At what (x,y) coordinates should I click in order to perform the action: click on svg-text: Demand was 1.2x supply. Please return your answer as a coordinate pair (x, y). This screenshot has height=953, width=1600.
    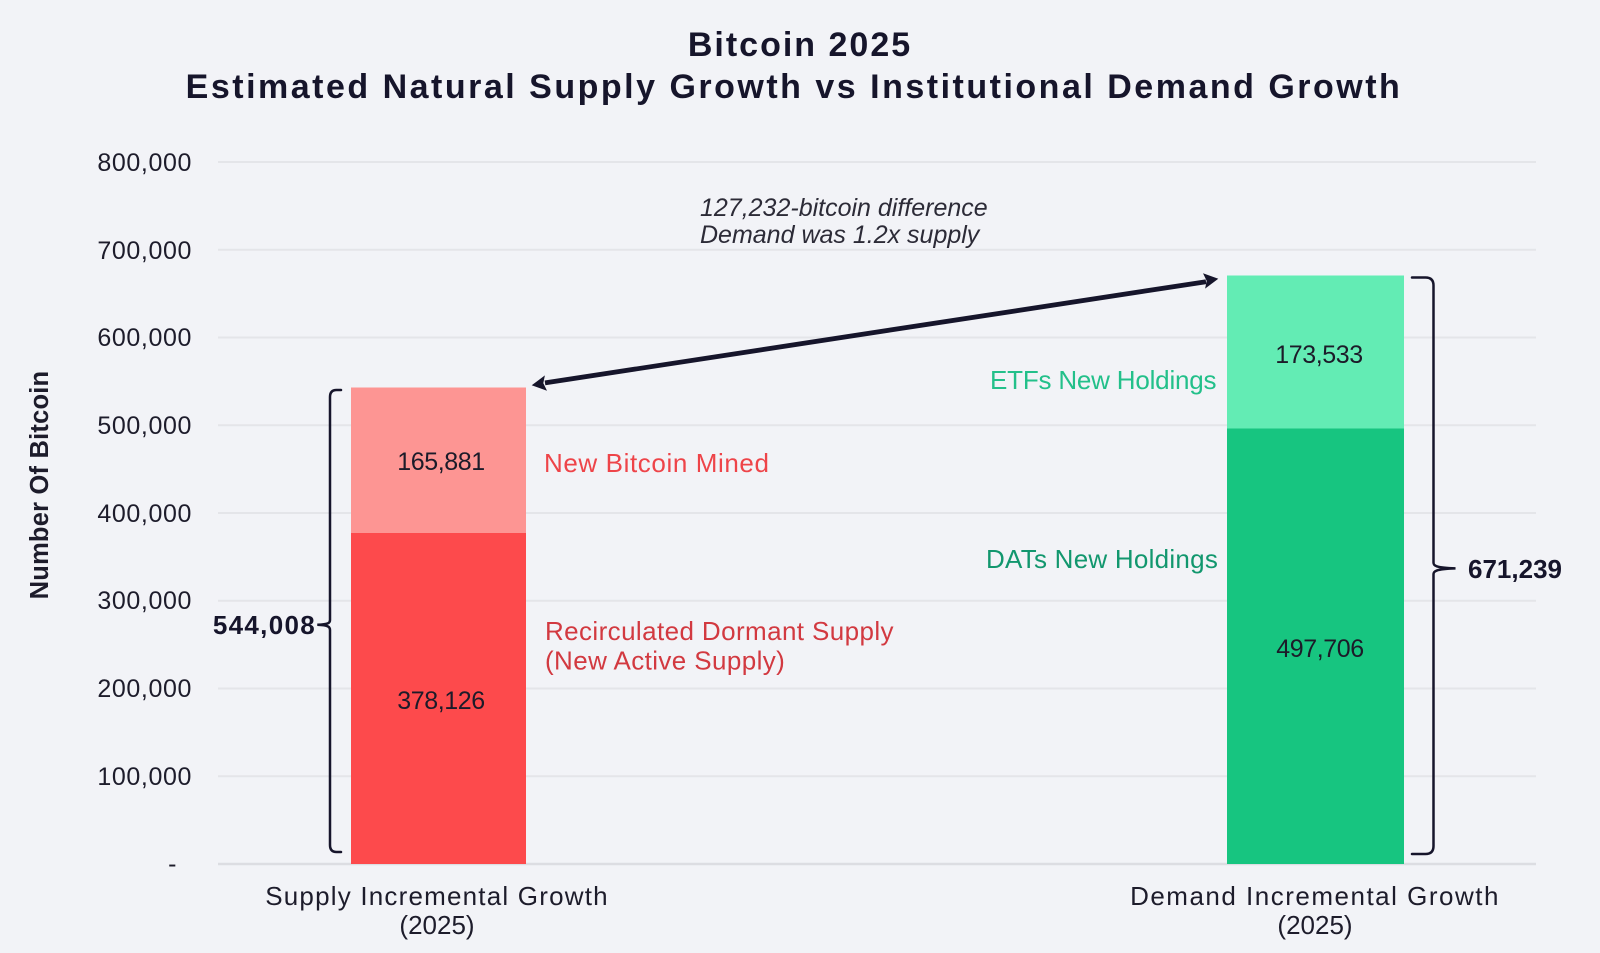
    Looking at the image, I should click on (840, 235).